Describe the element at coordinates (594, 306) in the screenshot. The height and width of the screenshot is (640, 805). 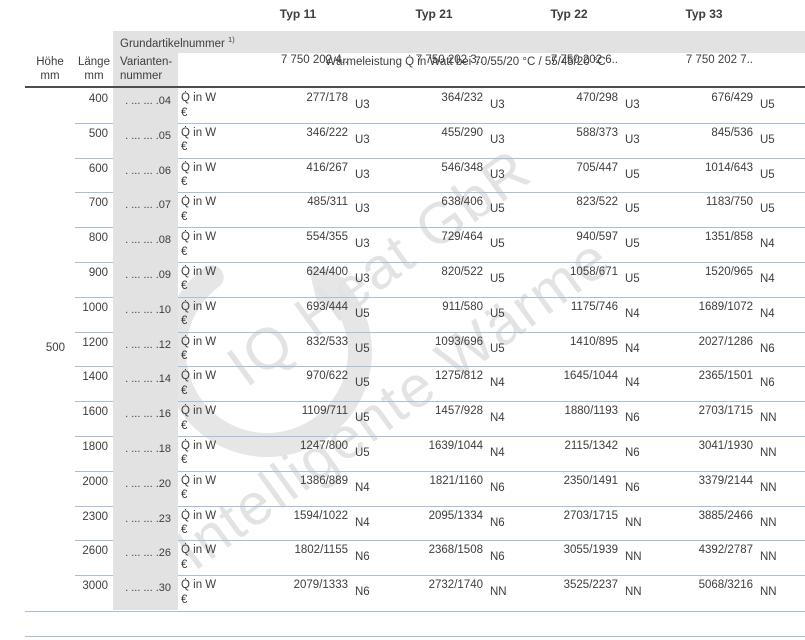
I see `typ22-value: 1175/746` at that location.